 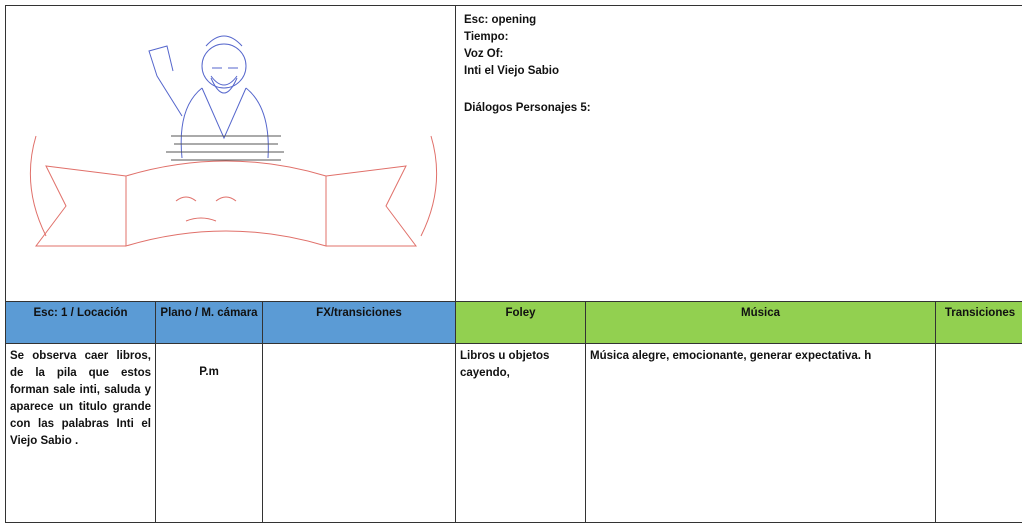 I want to click on wise-man-figure, so click(x=208, y=97).